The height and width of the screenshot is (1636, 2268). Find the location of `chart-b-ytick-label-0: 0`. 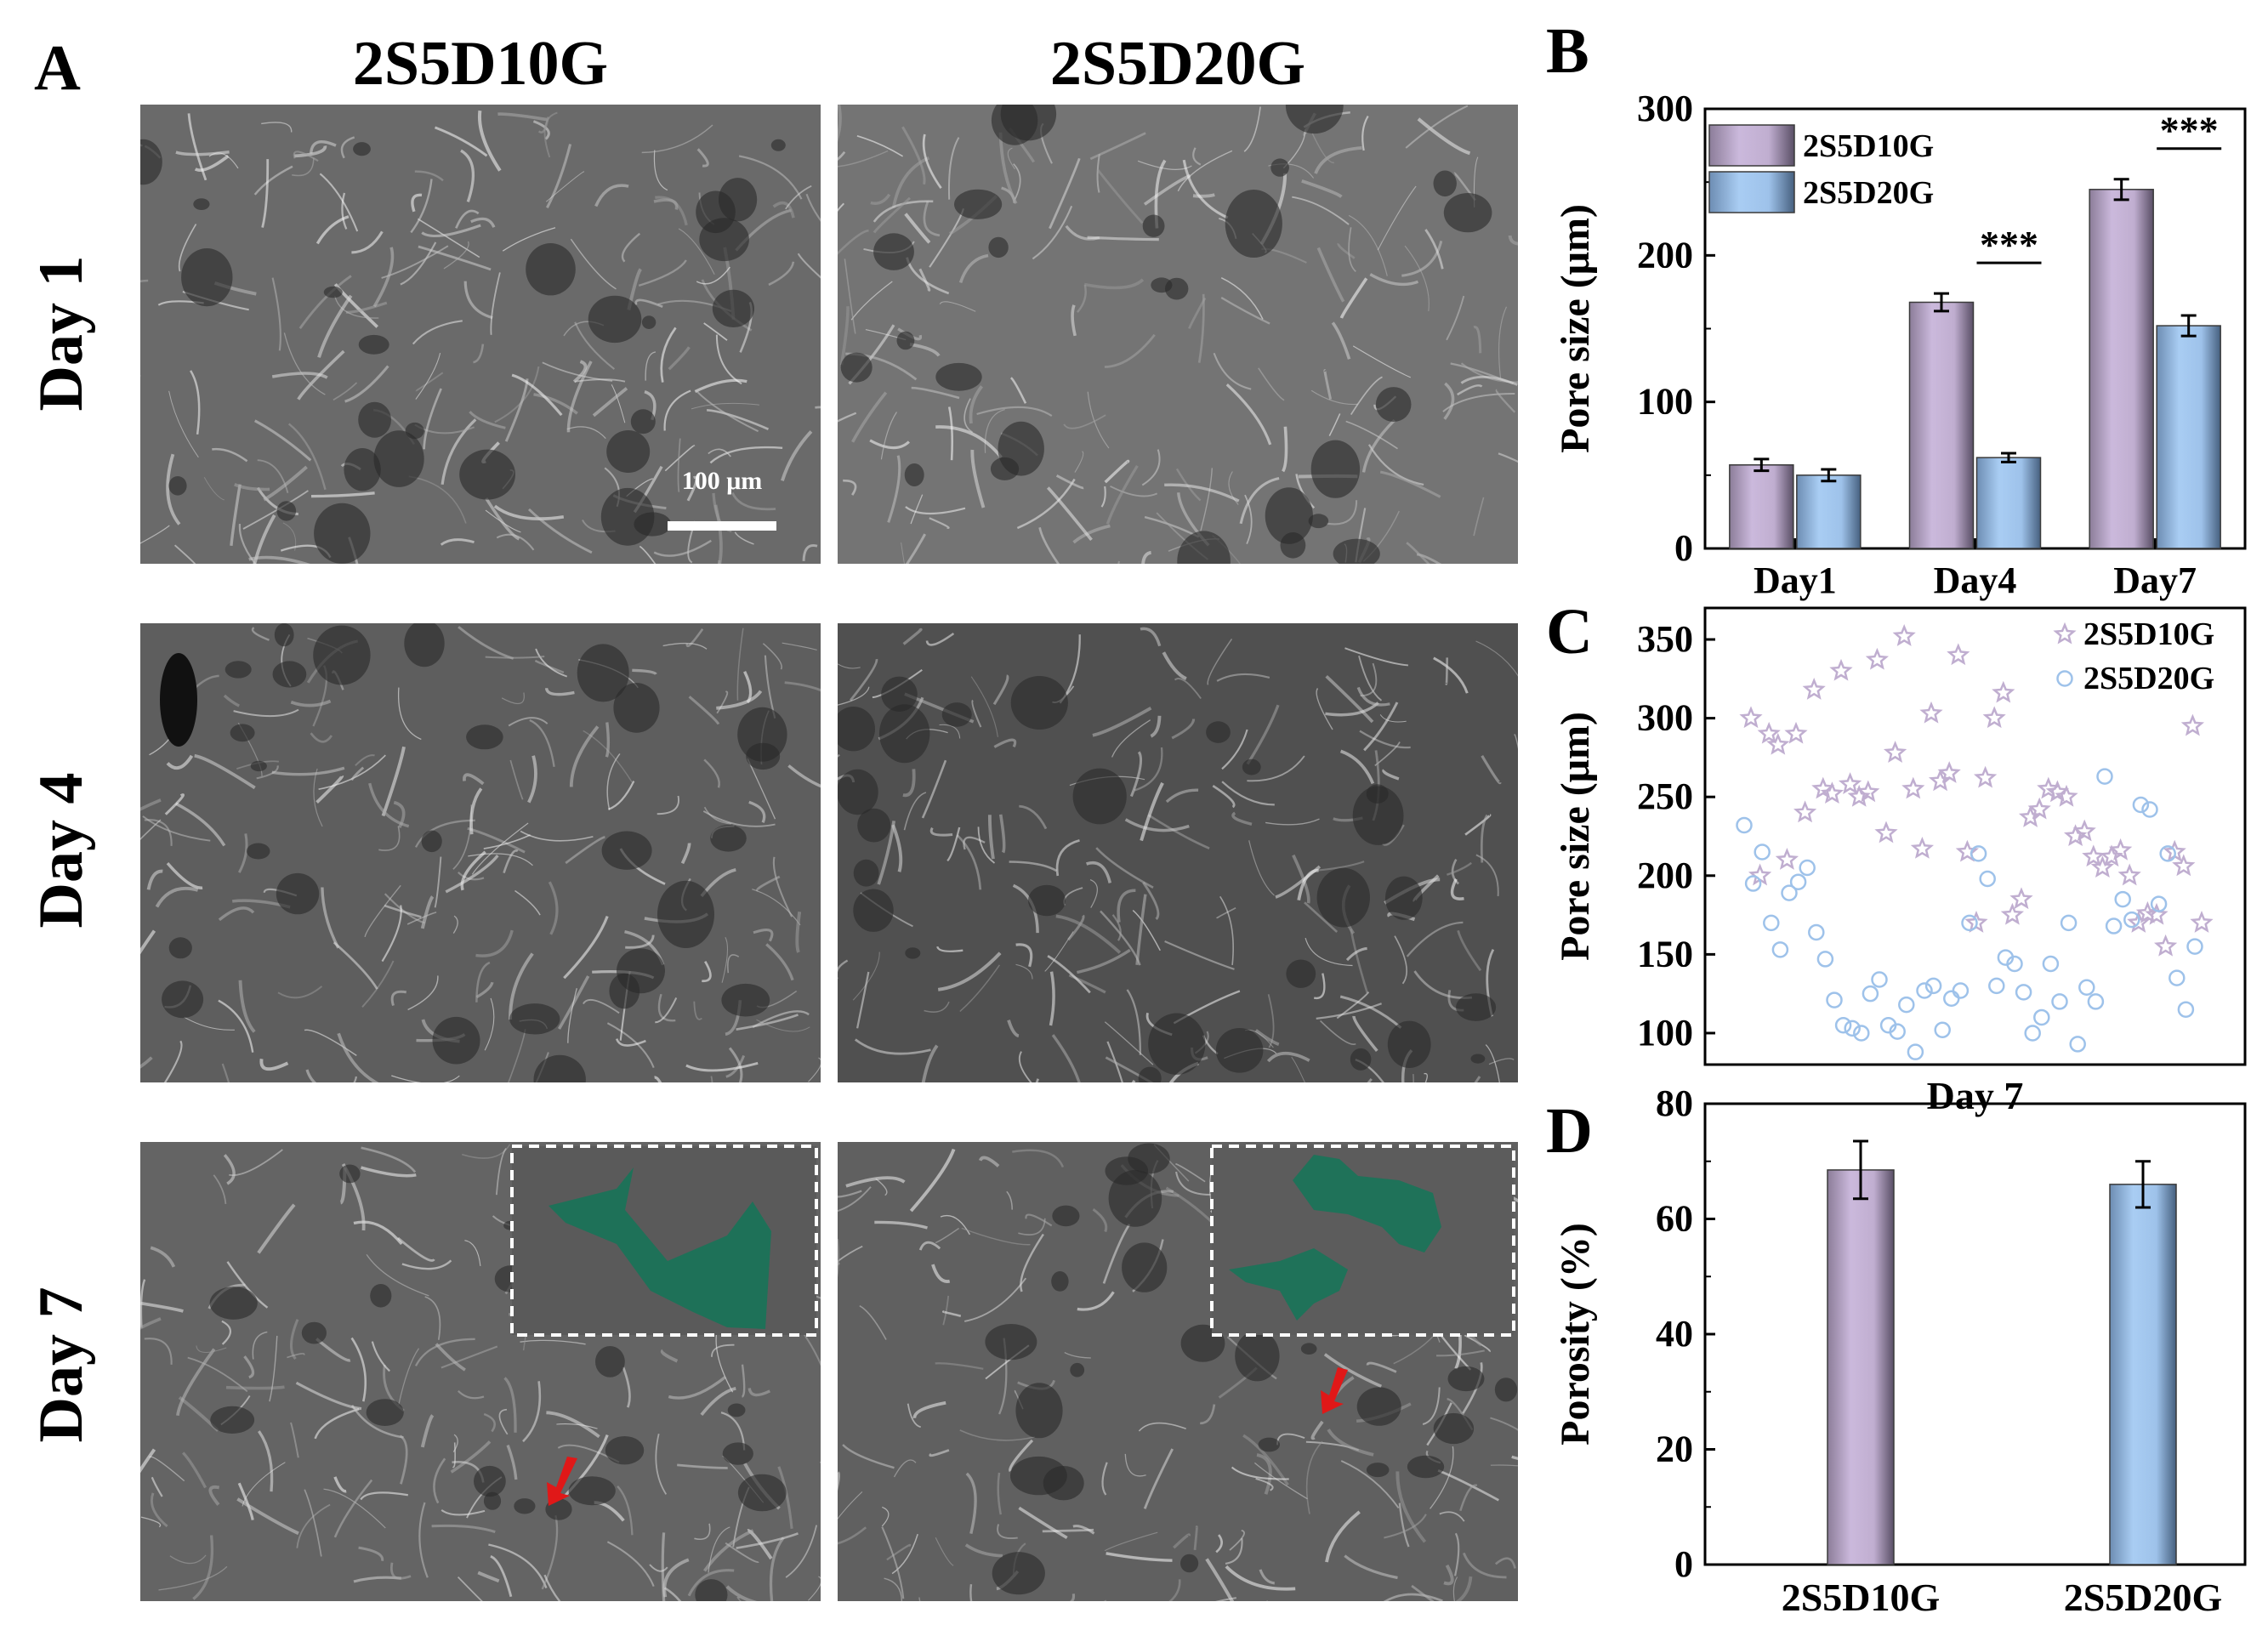

chart-b-ytick-label-0: 0 is located at coordinates (1683, 548).